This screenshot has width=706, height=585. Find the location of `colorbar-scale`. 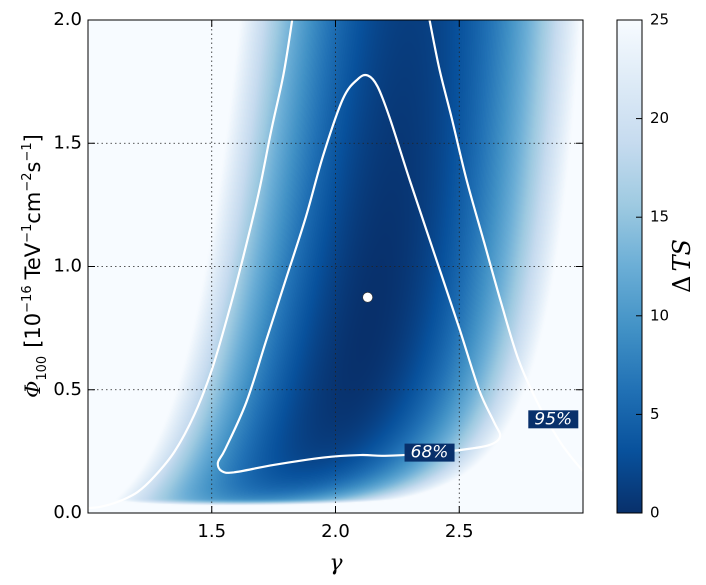

colorbar-scale is located at coordinates (629, 266).